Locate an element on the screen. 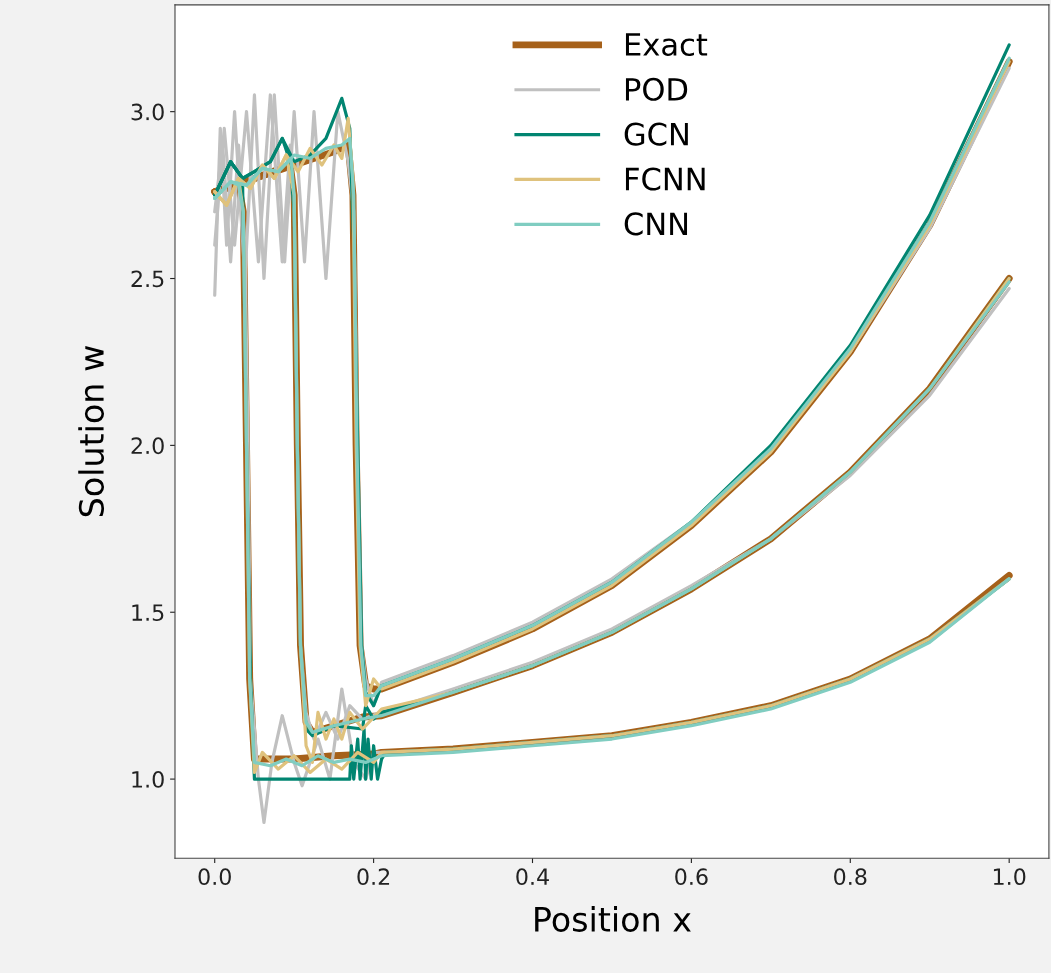 The image size is (1051, 973). x-tick-label: 1.0 is located at coordinates (1009, 877).